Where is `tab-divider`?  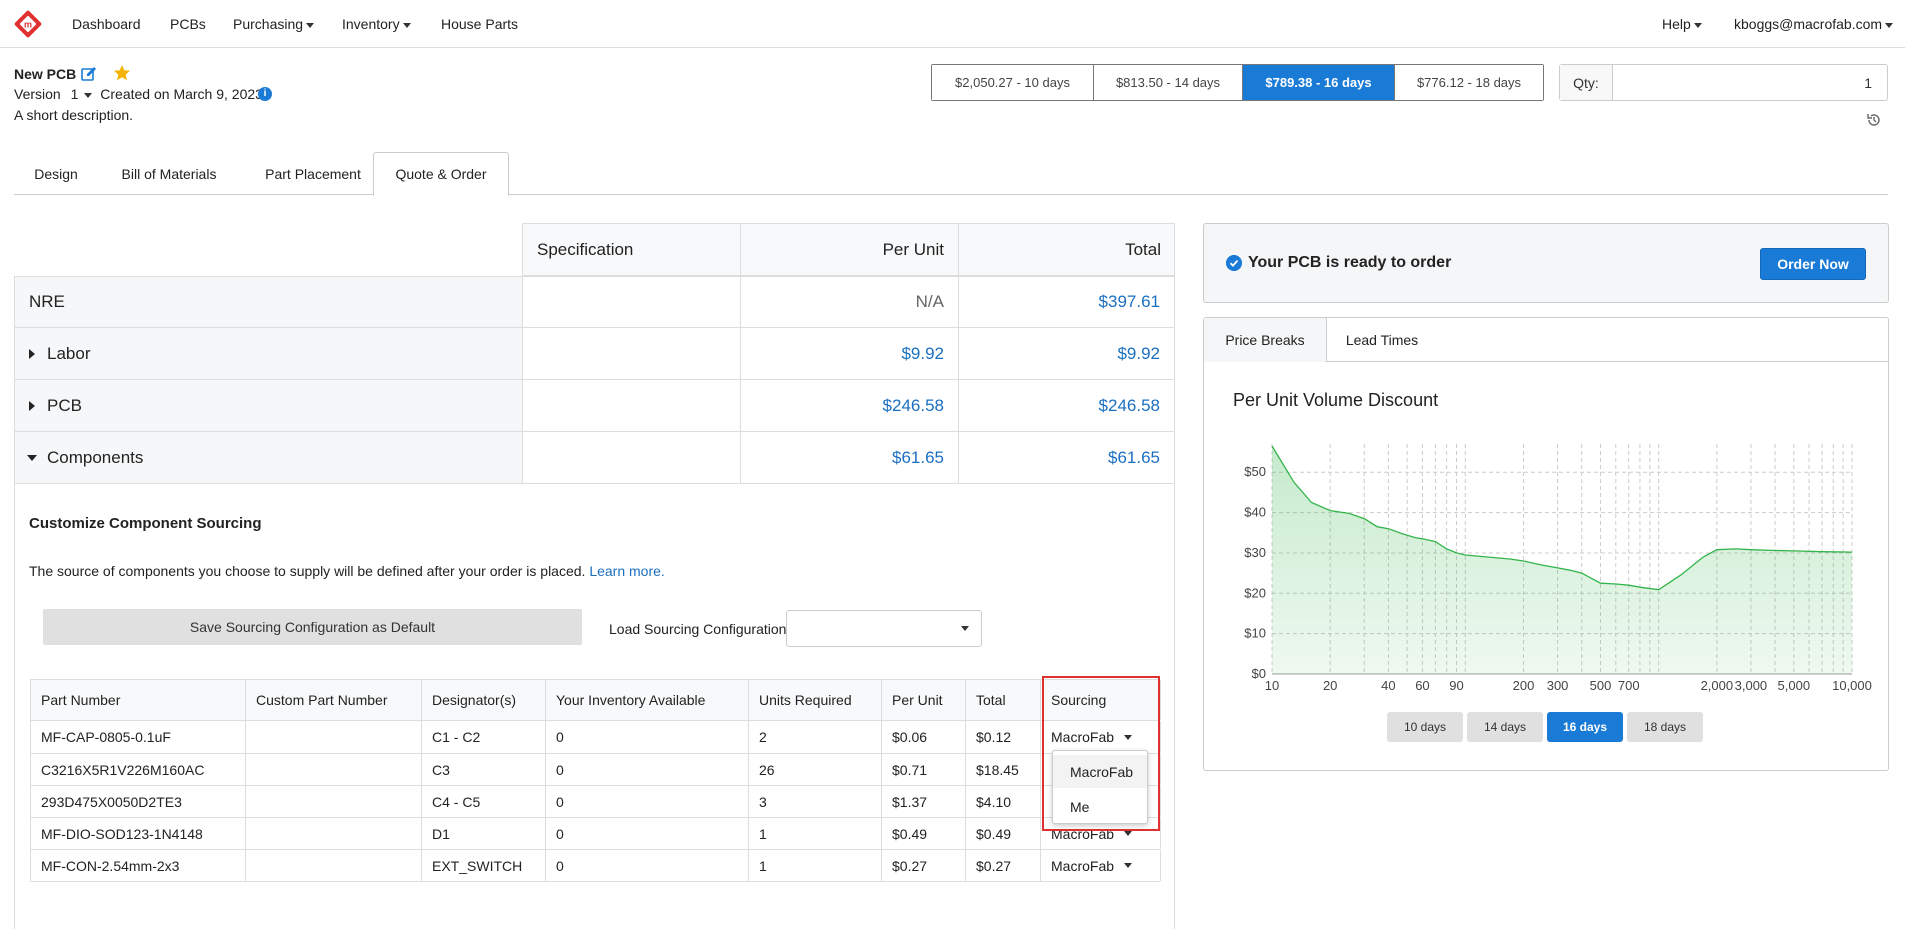 tab-divider is located at coordinates (1608, 361).